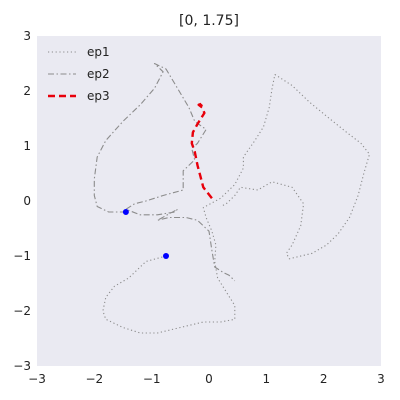  I want to click on y-tick-label: −1, so click(22, 256).